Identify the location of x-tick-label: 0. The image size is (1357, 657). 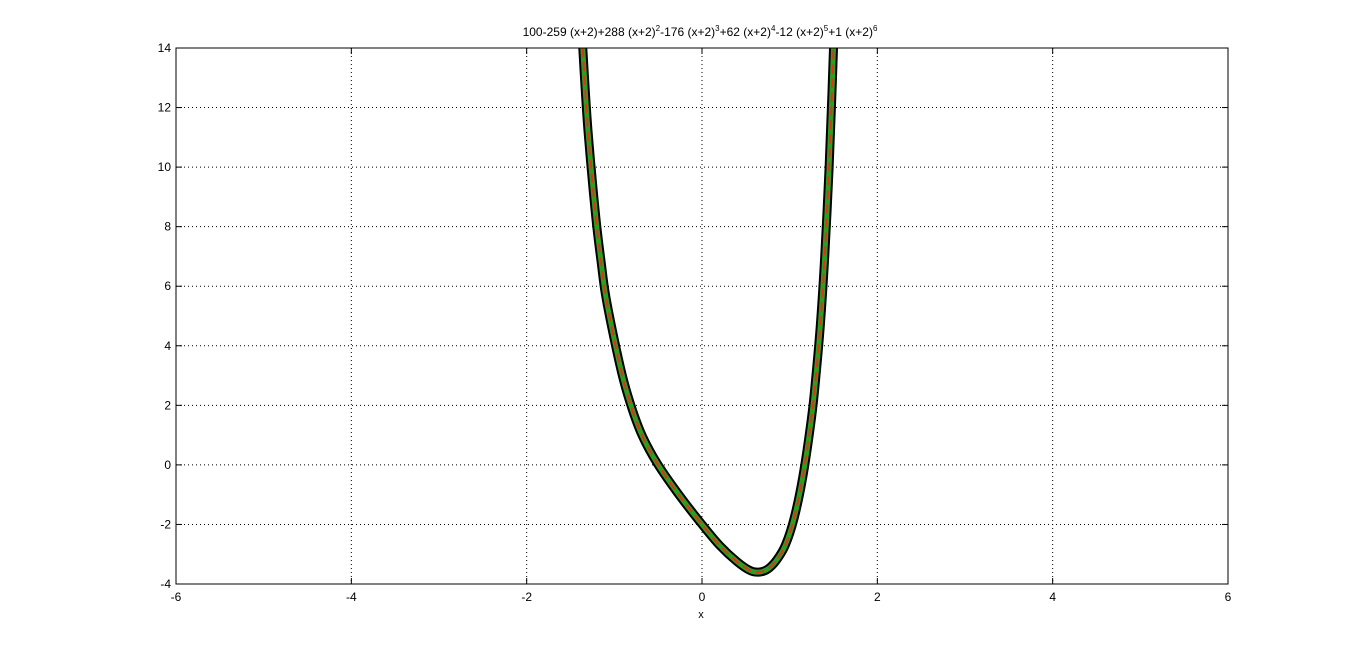
(702, 597).